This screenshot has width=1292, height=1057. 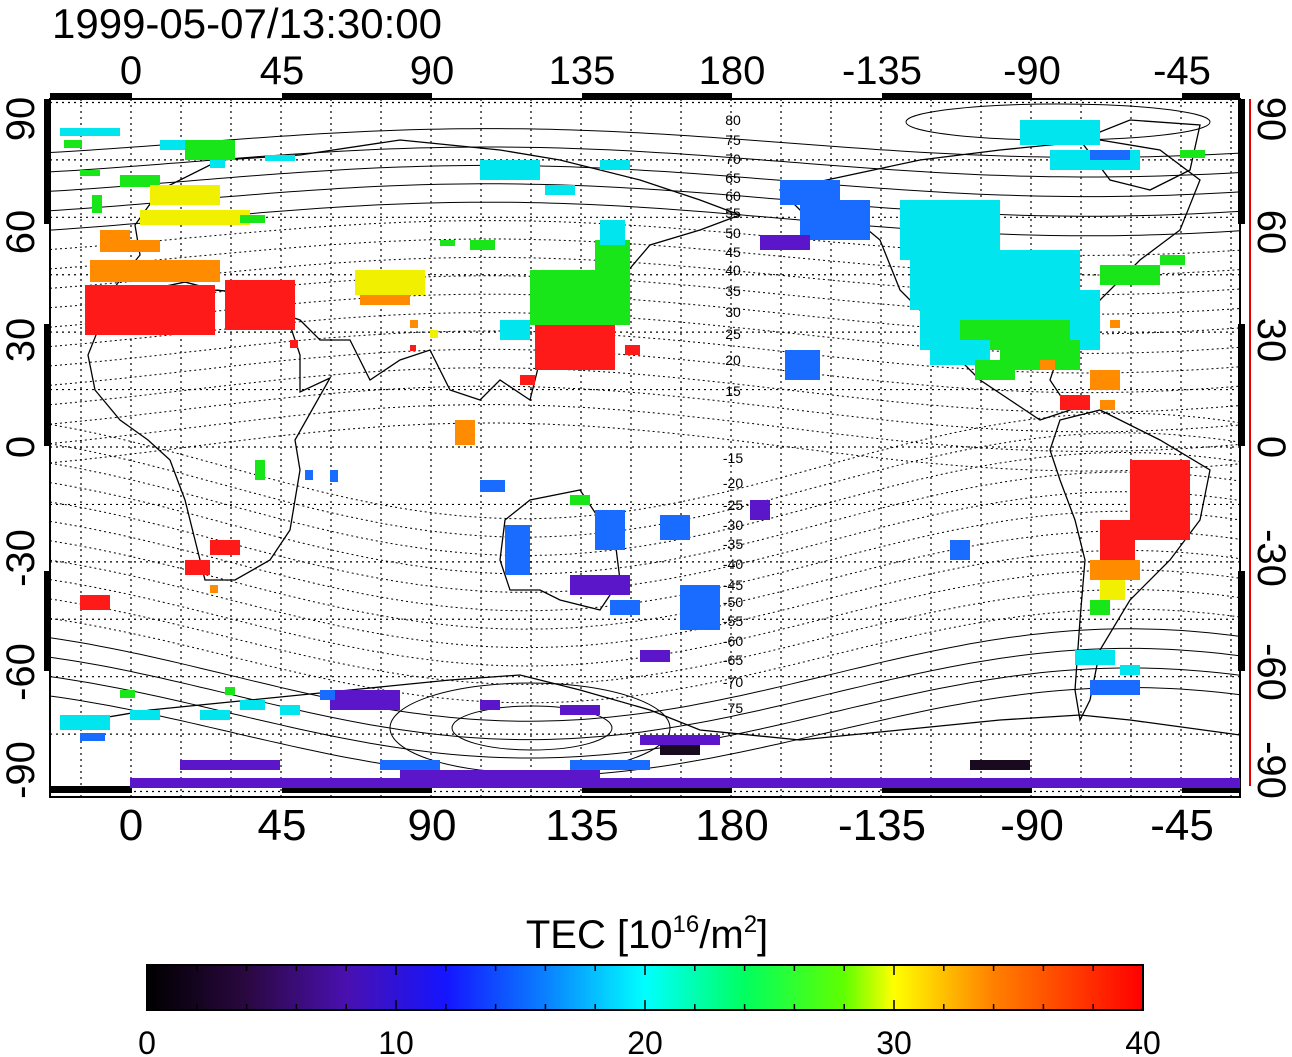 What do you see at coordinates (733, 458) in the screenshot?
I see `contour-label-s: -15` at bounding box center [733, 458].